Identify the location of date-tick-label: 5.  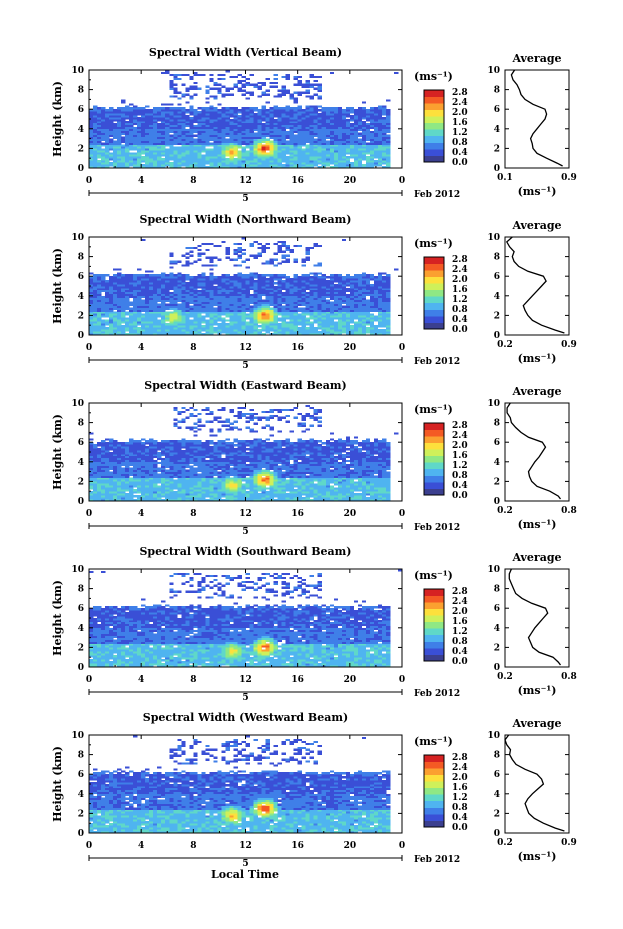
(245, 366).